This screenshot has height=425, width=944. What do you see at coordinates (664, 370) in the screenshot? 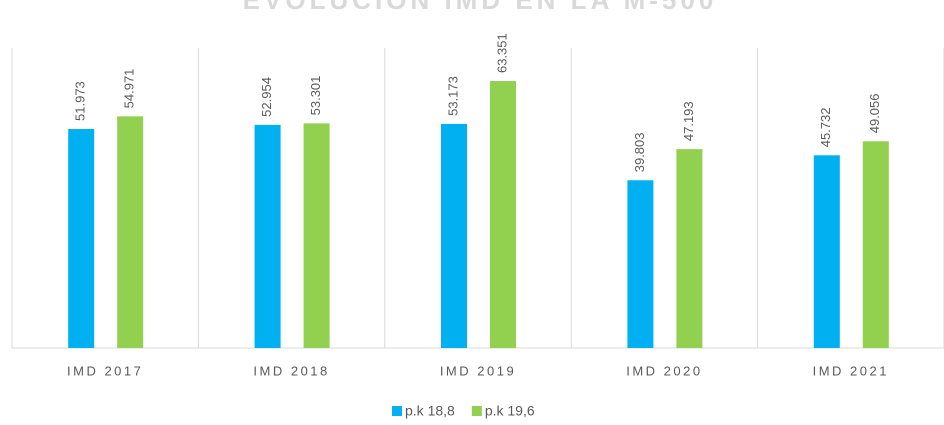
I see `x-tick-label: IMD 2020` at bounding box center [664, 370].